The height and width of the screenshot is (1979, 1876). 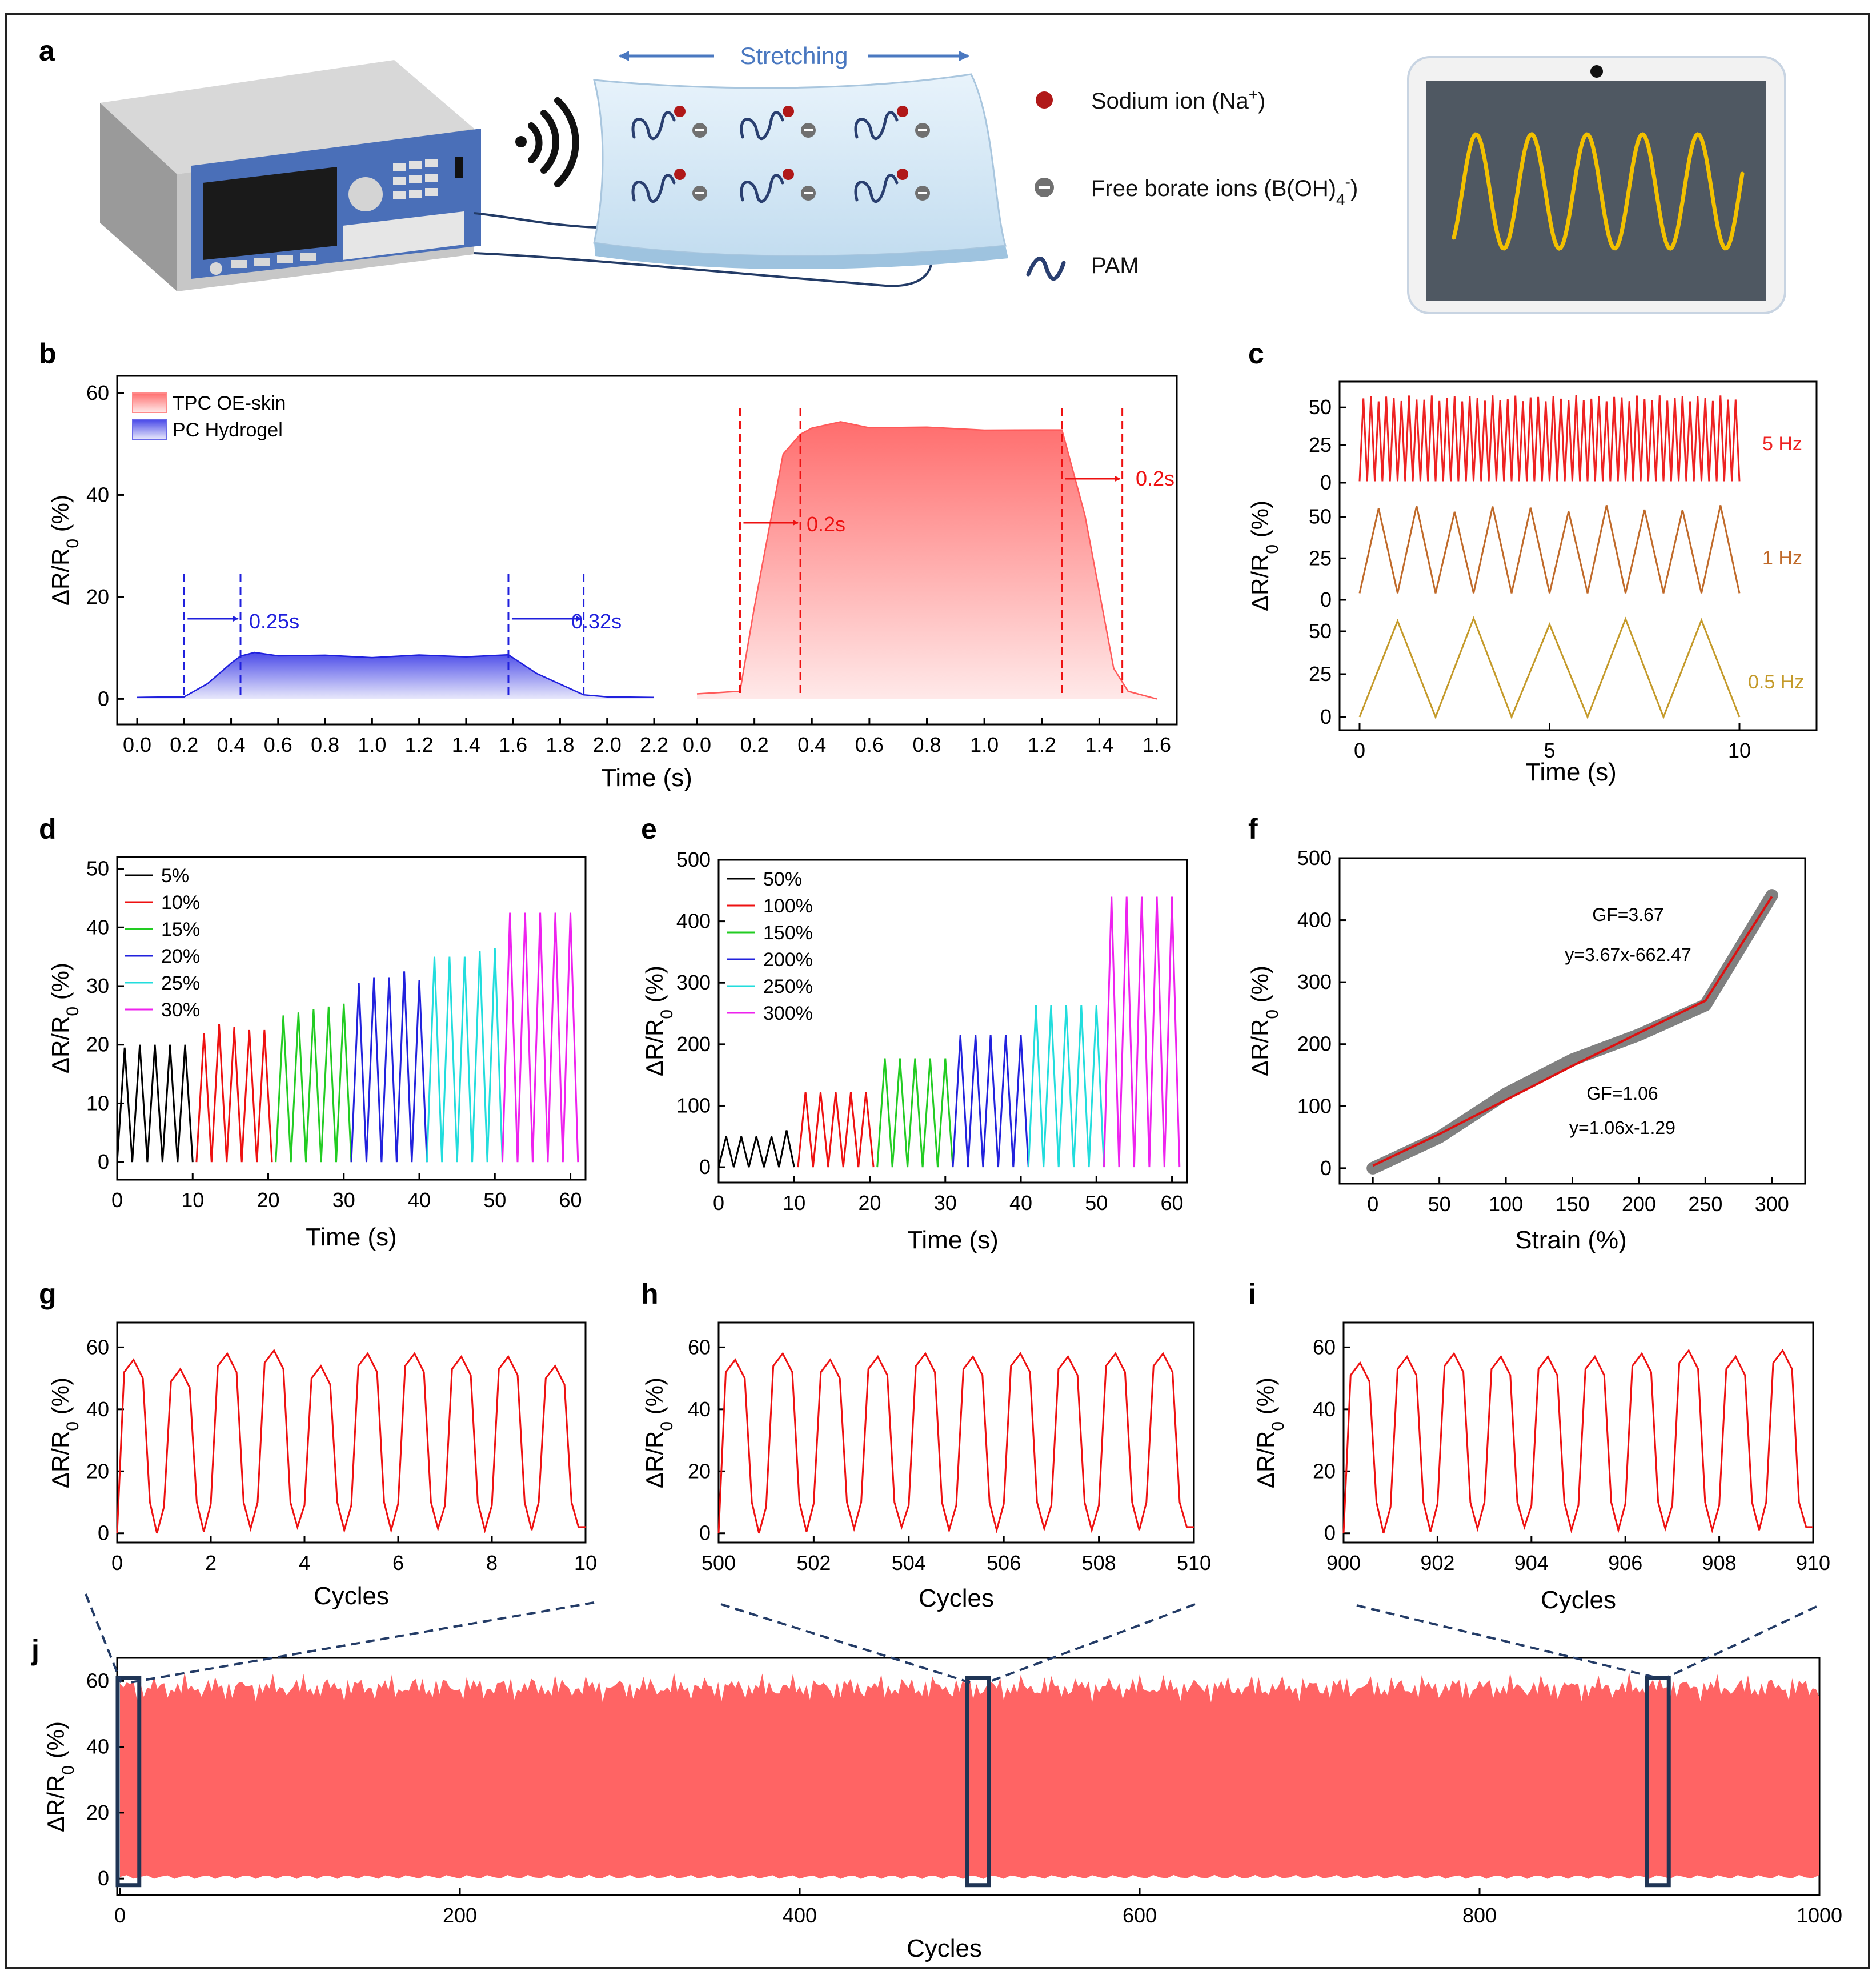 I want to click on plot-area-g: 0 20 40 60 0 2 4 6 8 10, so click(x=341, y=1455).